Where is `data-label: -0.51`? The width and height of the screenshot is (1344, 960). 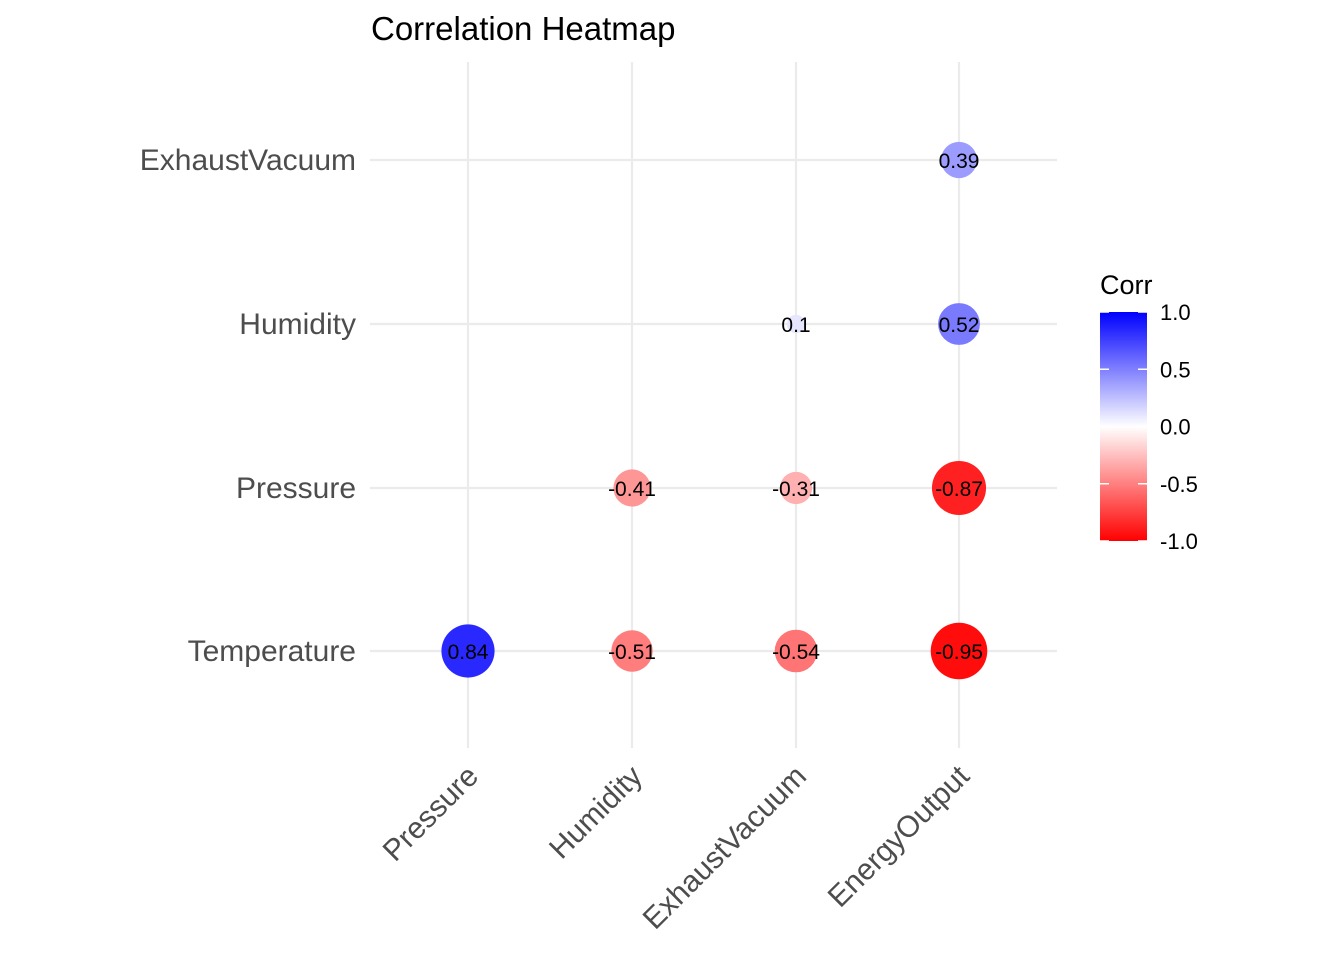
data-label: -0.51 is located at coordinates (632, 652).